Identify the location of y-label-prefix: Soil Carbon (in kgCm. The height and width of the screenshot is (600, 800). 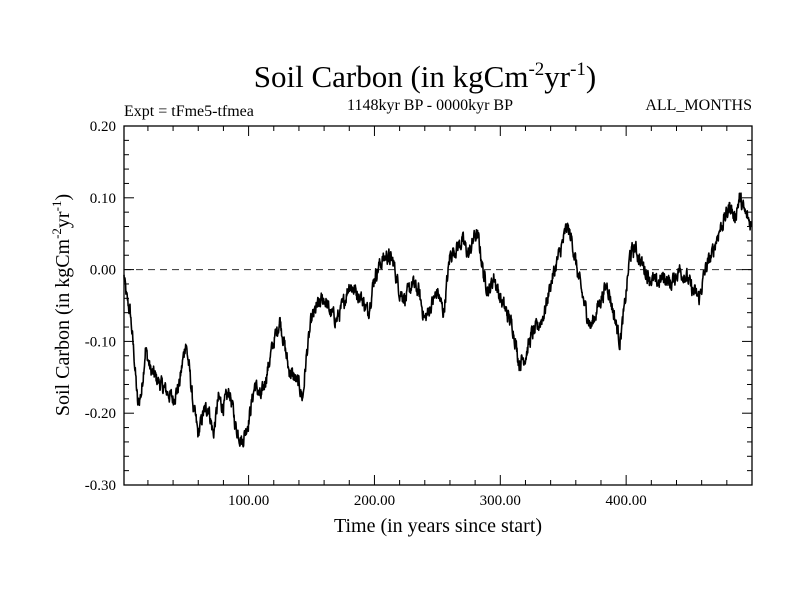
(63, 327).